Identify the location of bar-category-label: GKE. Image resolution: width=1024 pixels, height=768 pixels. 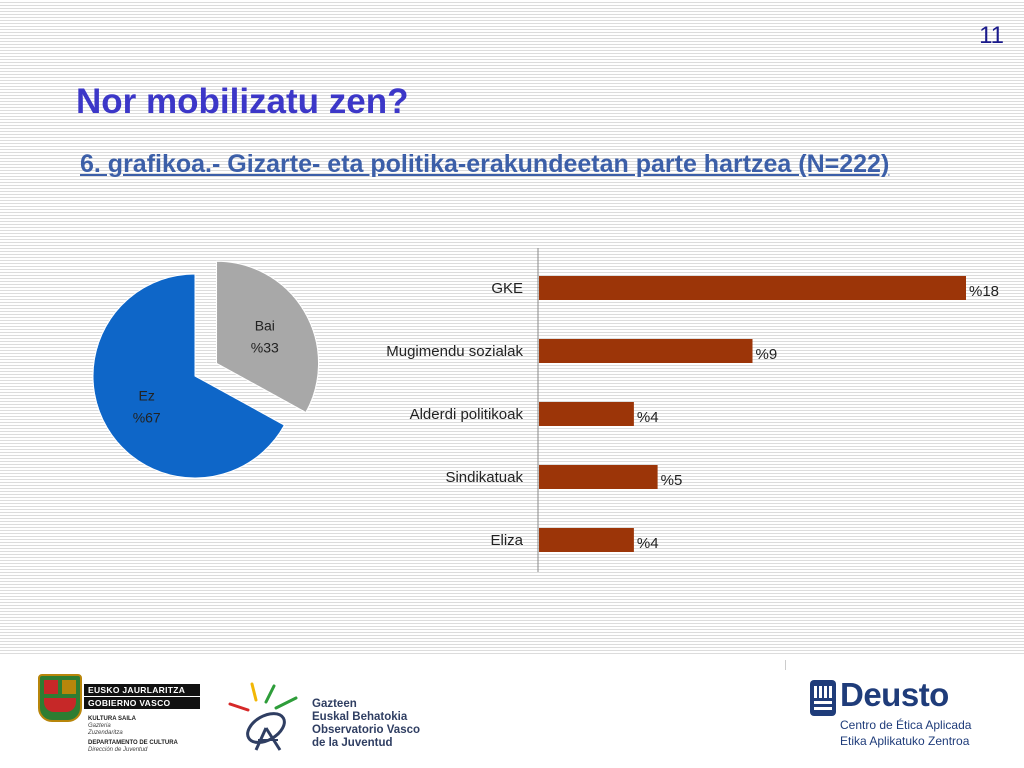
(507, 288).